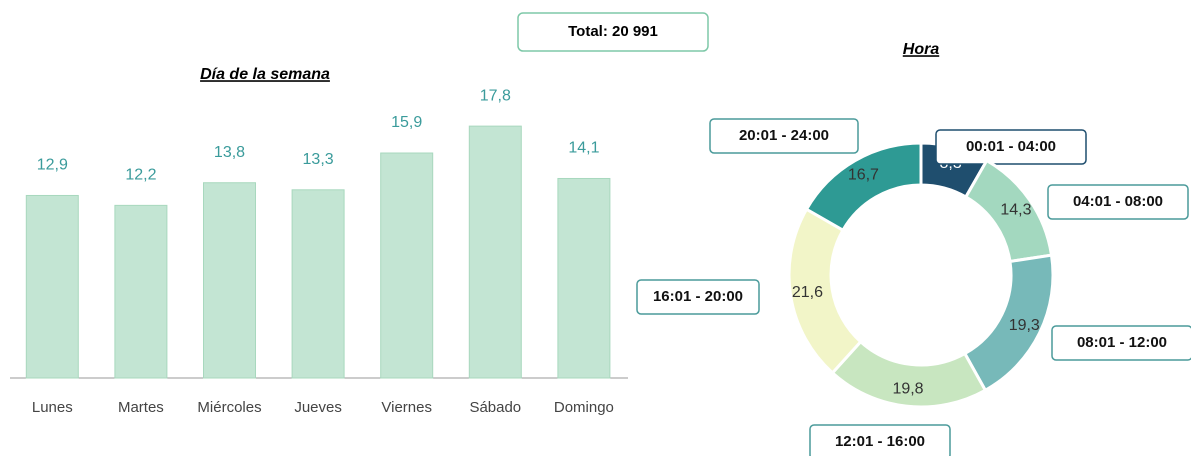 This screenshot has height=456, width=1191. What do you see at coordinates (406, 407) in the screenshot?
I see `x-tick-label: Viernes` at bounding box center [406, 407].